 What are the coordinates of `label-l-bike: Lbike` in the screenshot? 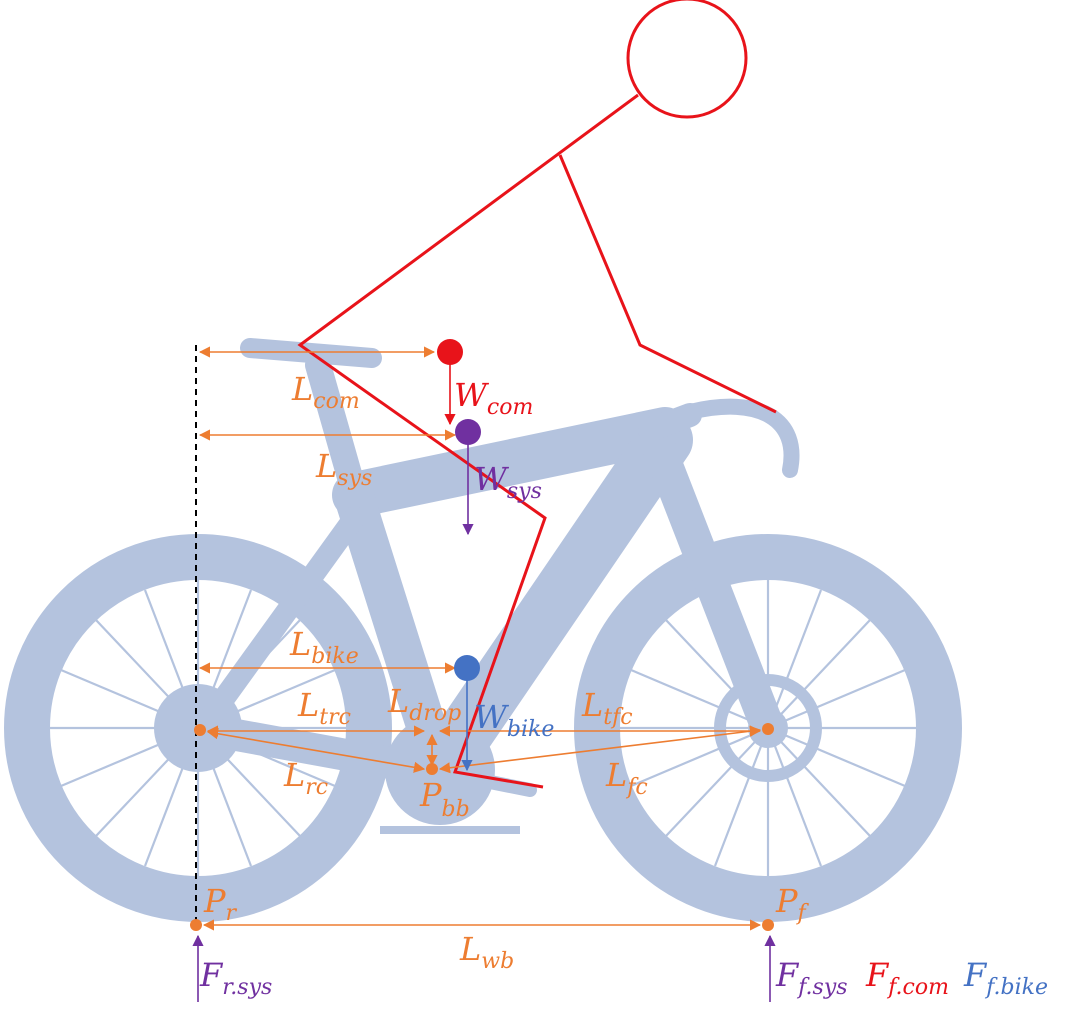 It's located at (324, 647).